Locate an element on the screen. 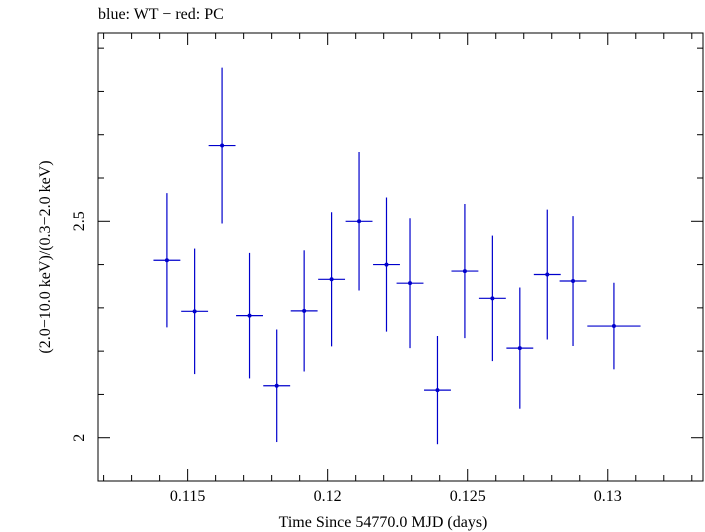 The image size is (705, 532). chart-title: blue: WT − red: PC is located at coordinates (161, 14).